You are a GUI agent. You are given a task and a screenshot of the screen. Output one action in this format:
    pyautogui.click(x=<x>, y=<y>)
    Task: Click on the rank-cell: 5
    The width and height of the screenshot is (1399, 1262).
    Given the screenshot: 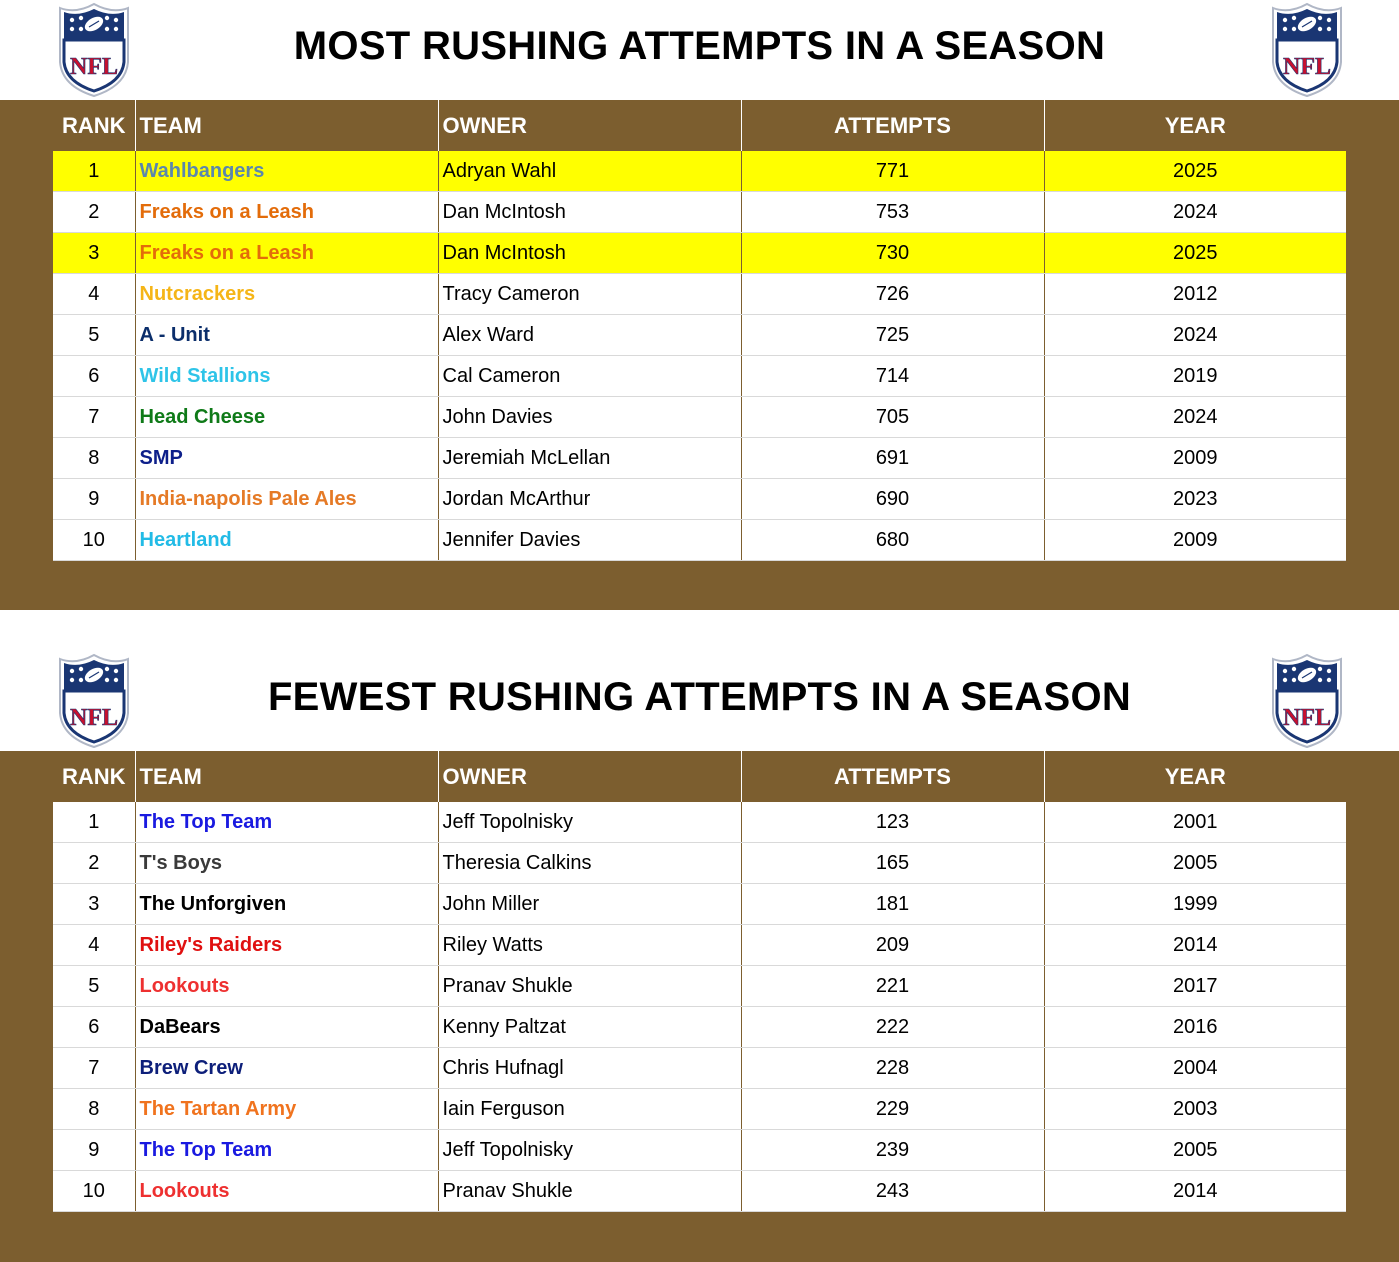 What is the action you would take?
    pyautogui.click(x=94, y=335)
    